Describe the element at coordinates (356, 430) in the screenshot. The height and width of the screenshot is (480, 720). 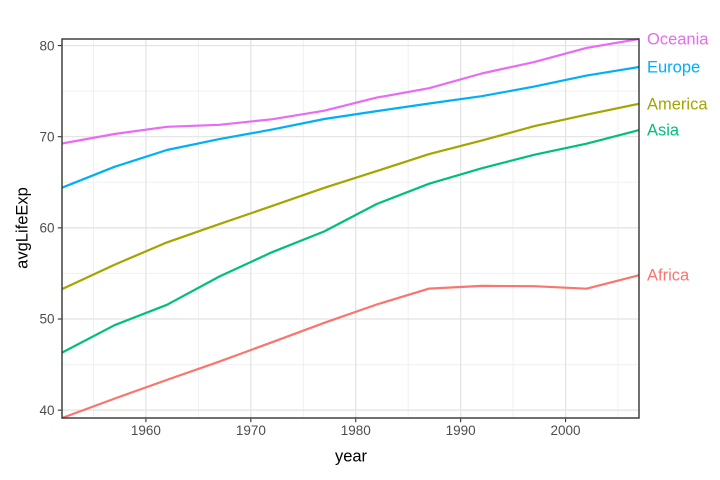
I see `x-tick-label: 1980` at that location.